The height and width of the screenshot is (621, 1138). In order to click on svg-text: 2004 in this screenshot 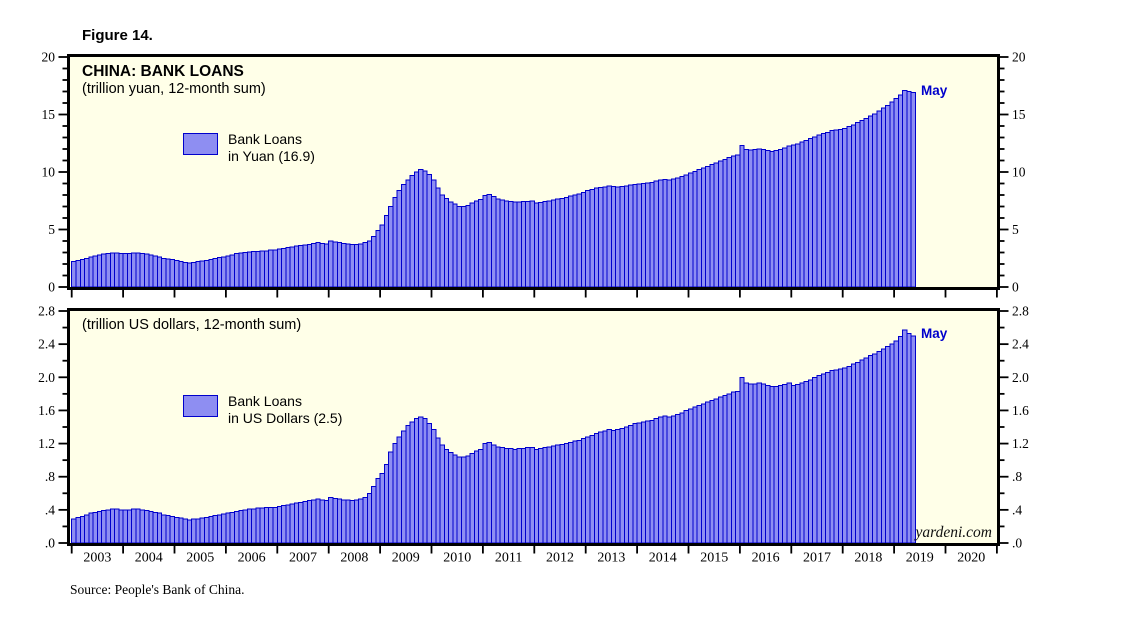, I will do `click(149, 558)`.